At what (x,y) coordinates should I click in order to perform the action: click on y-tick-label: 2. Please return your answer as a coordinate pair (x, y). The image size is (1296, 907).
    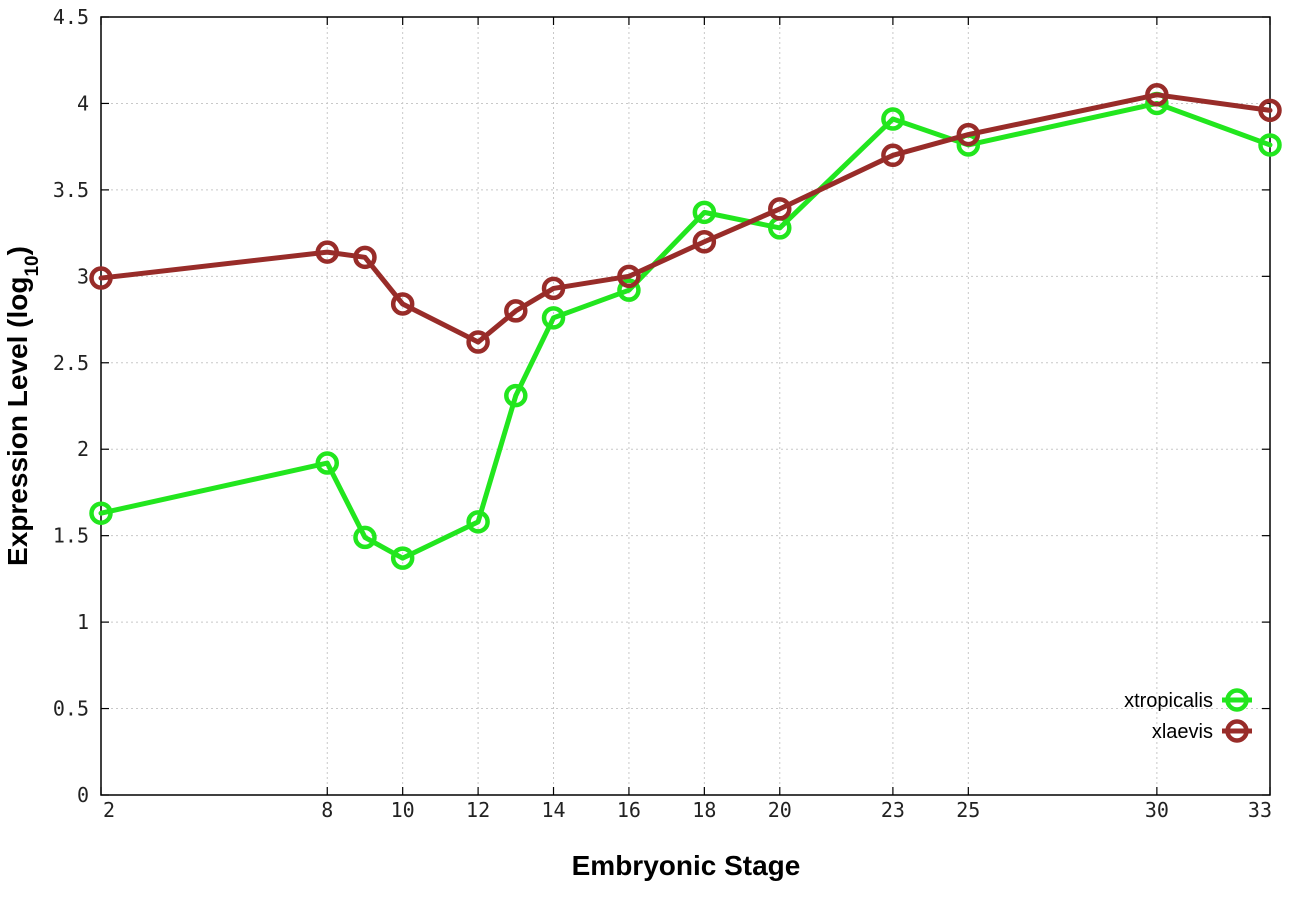
    Looking at the image, I should click on (83, 449).